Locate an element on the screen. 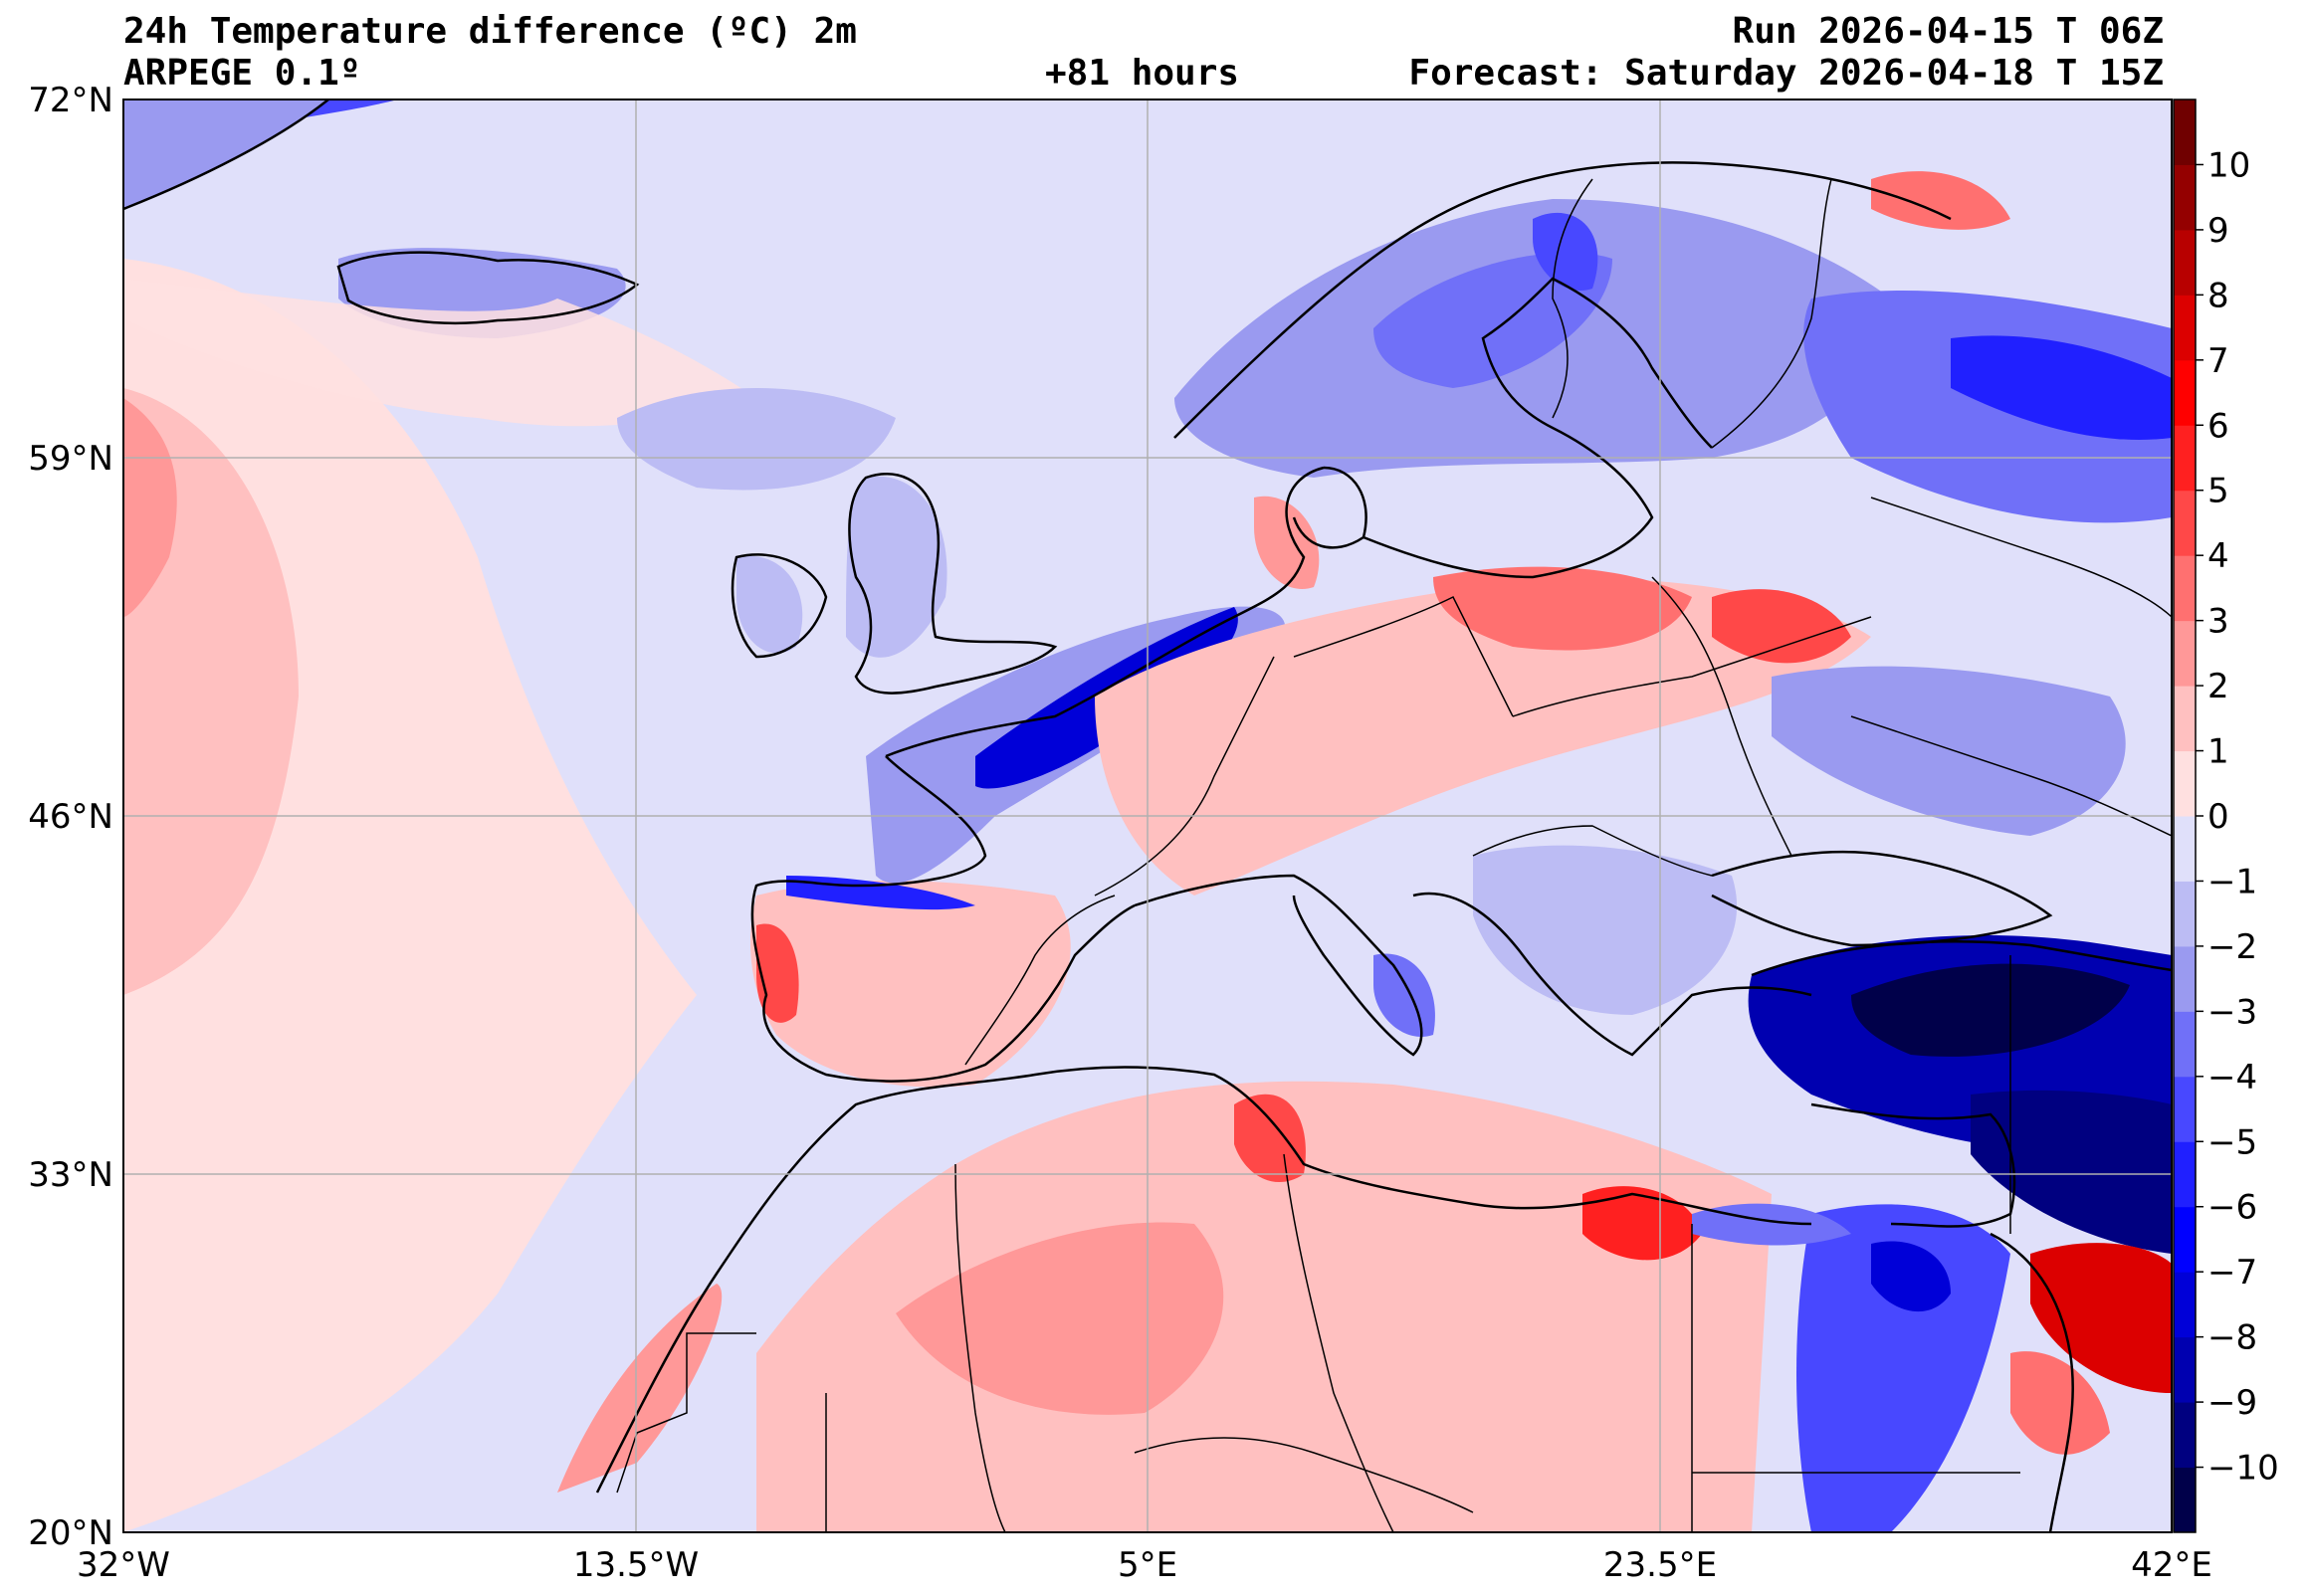 The image size is (2309, 1596). greenland-coast is located at coordinates (226, 156).